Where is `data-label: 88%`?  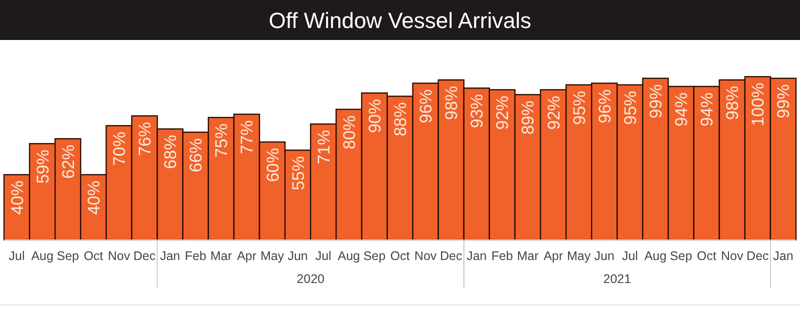
data-label: 88% is located at coordinates (400, 119).